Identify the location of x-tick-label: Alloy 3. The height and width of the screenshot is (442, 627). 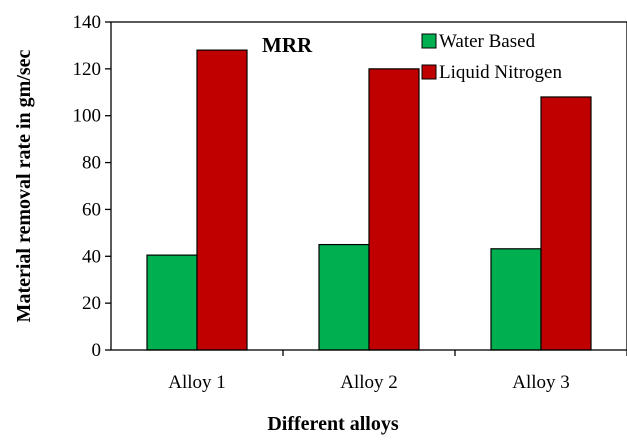
(541, 382).